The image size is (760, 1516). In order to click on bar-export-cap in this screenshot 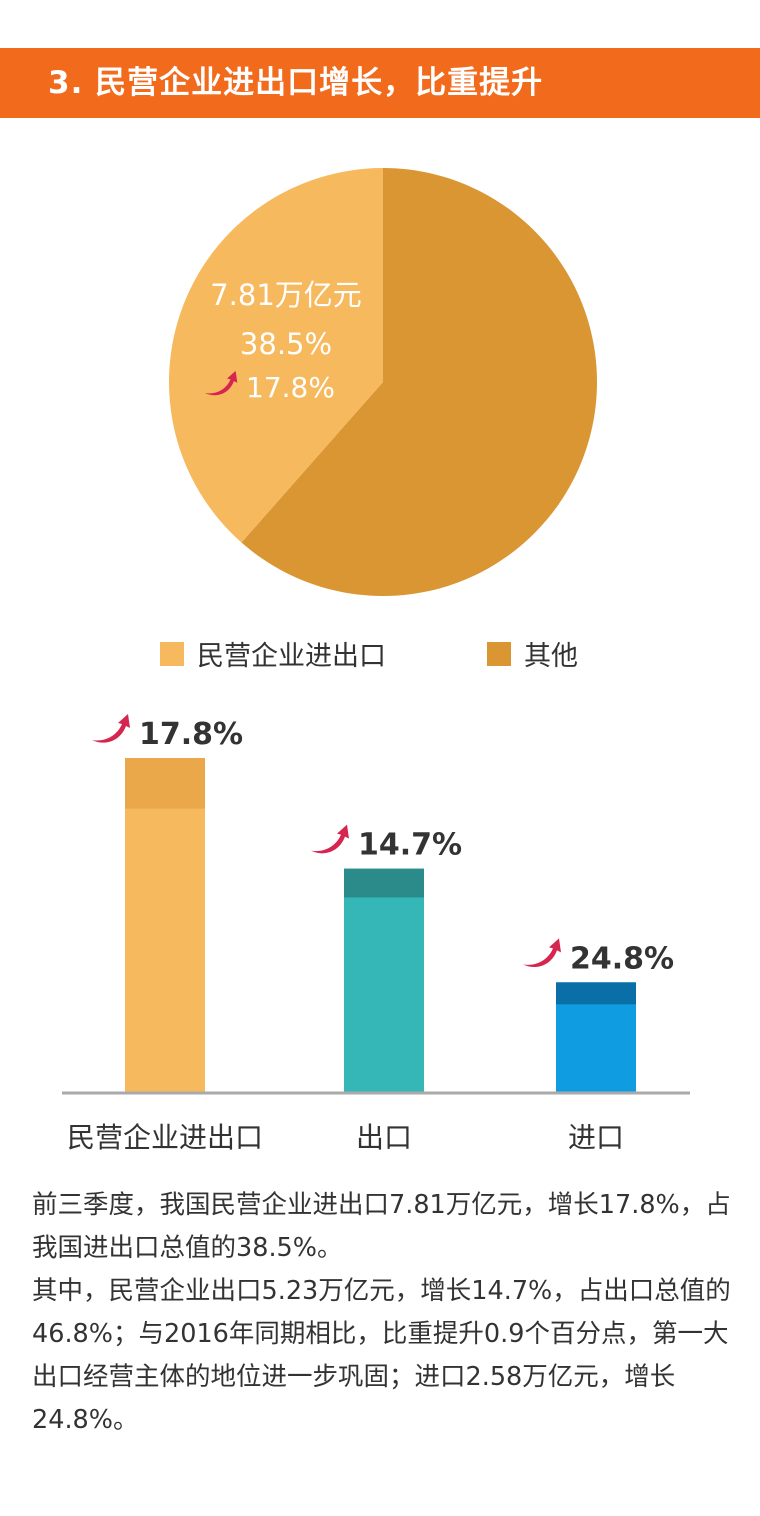, I will do `click(384, 883)`.